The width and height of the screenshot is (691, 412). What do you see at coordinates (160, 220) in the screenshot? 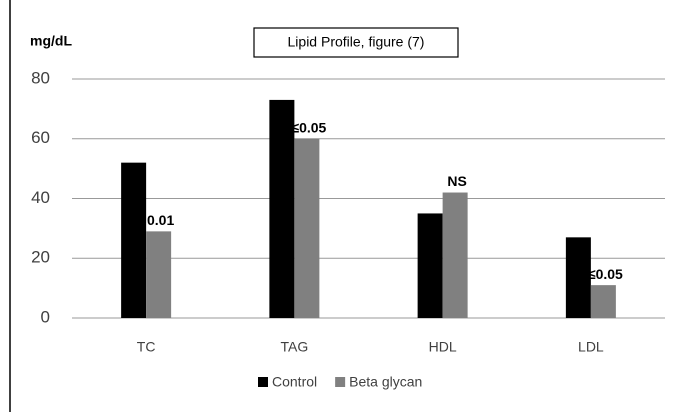
I see `annotation: 0.01` at bounding box center [160, 220].